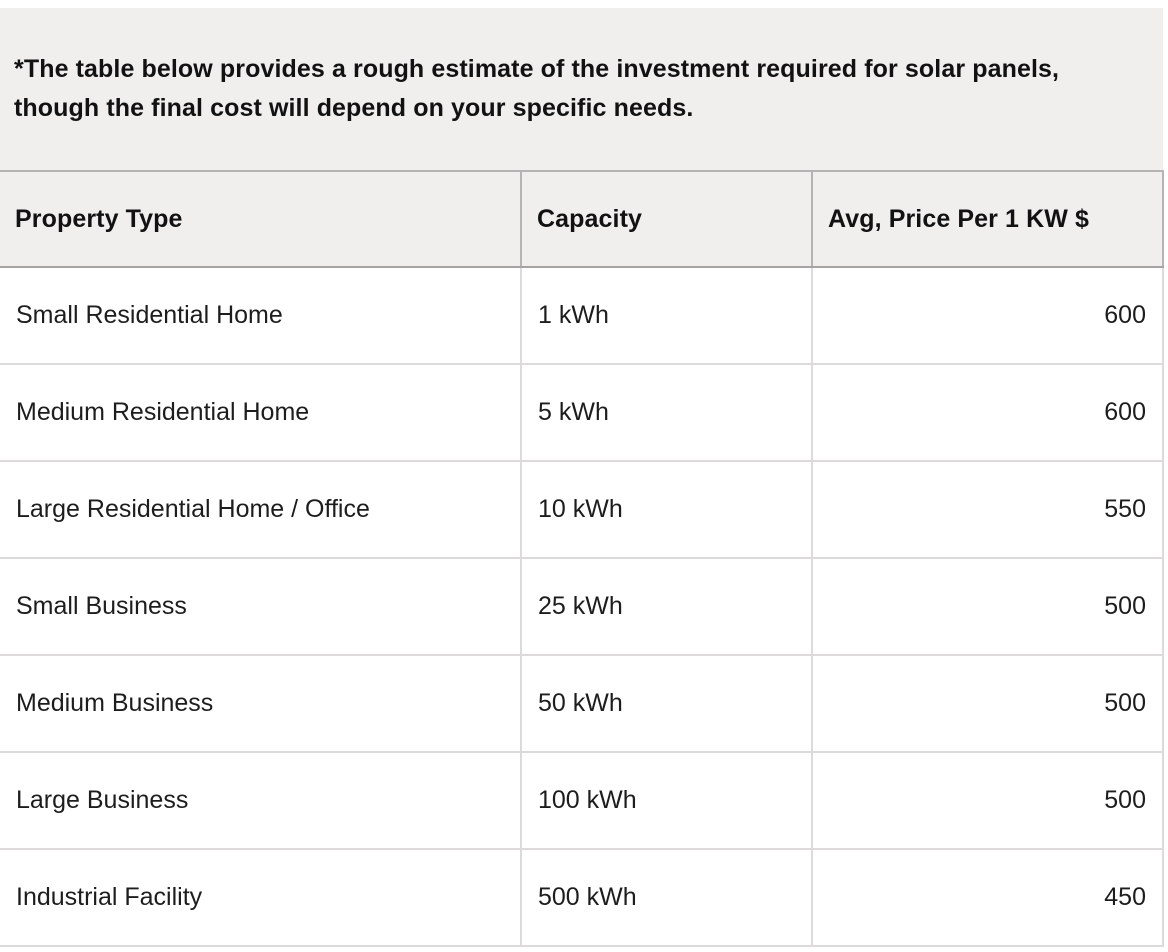 This screenshot has width=1168, height=952. I want to click on cell-property-type: Industrial Facility, so click(261, 898).